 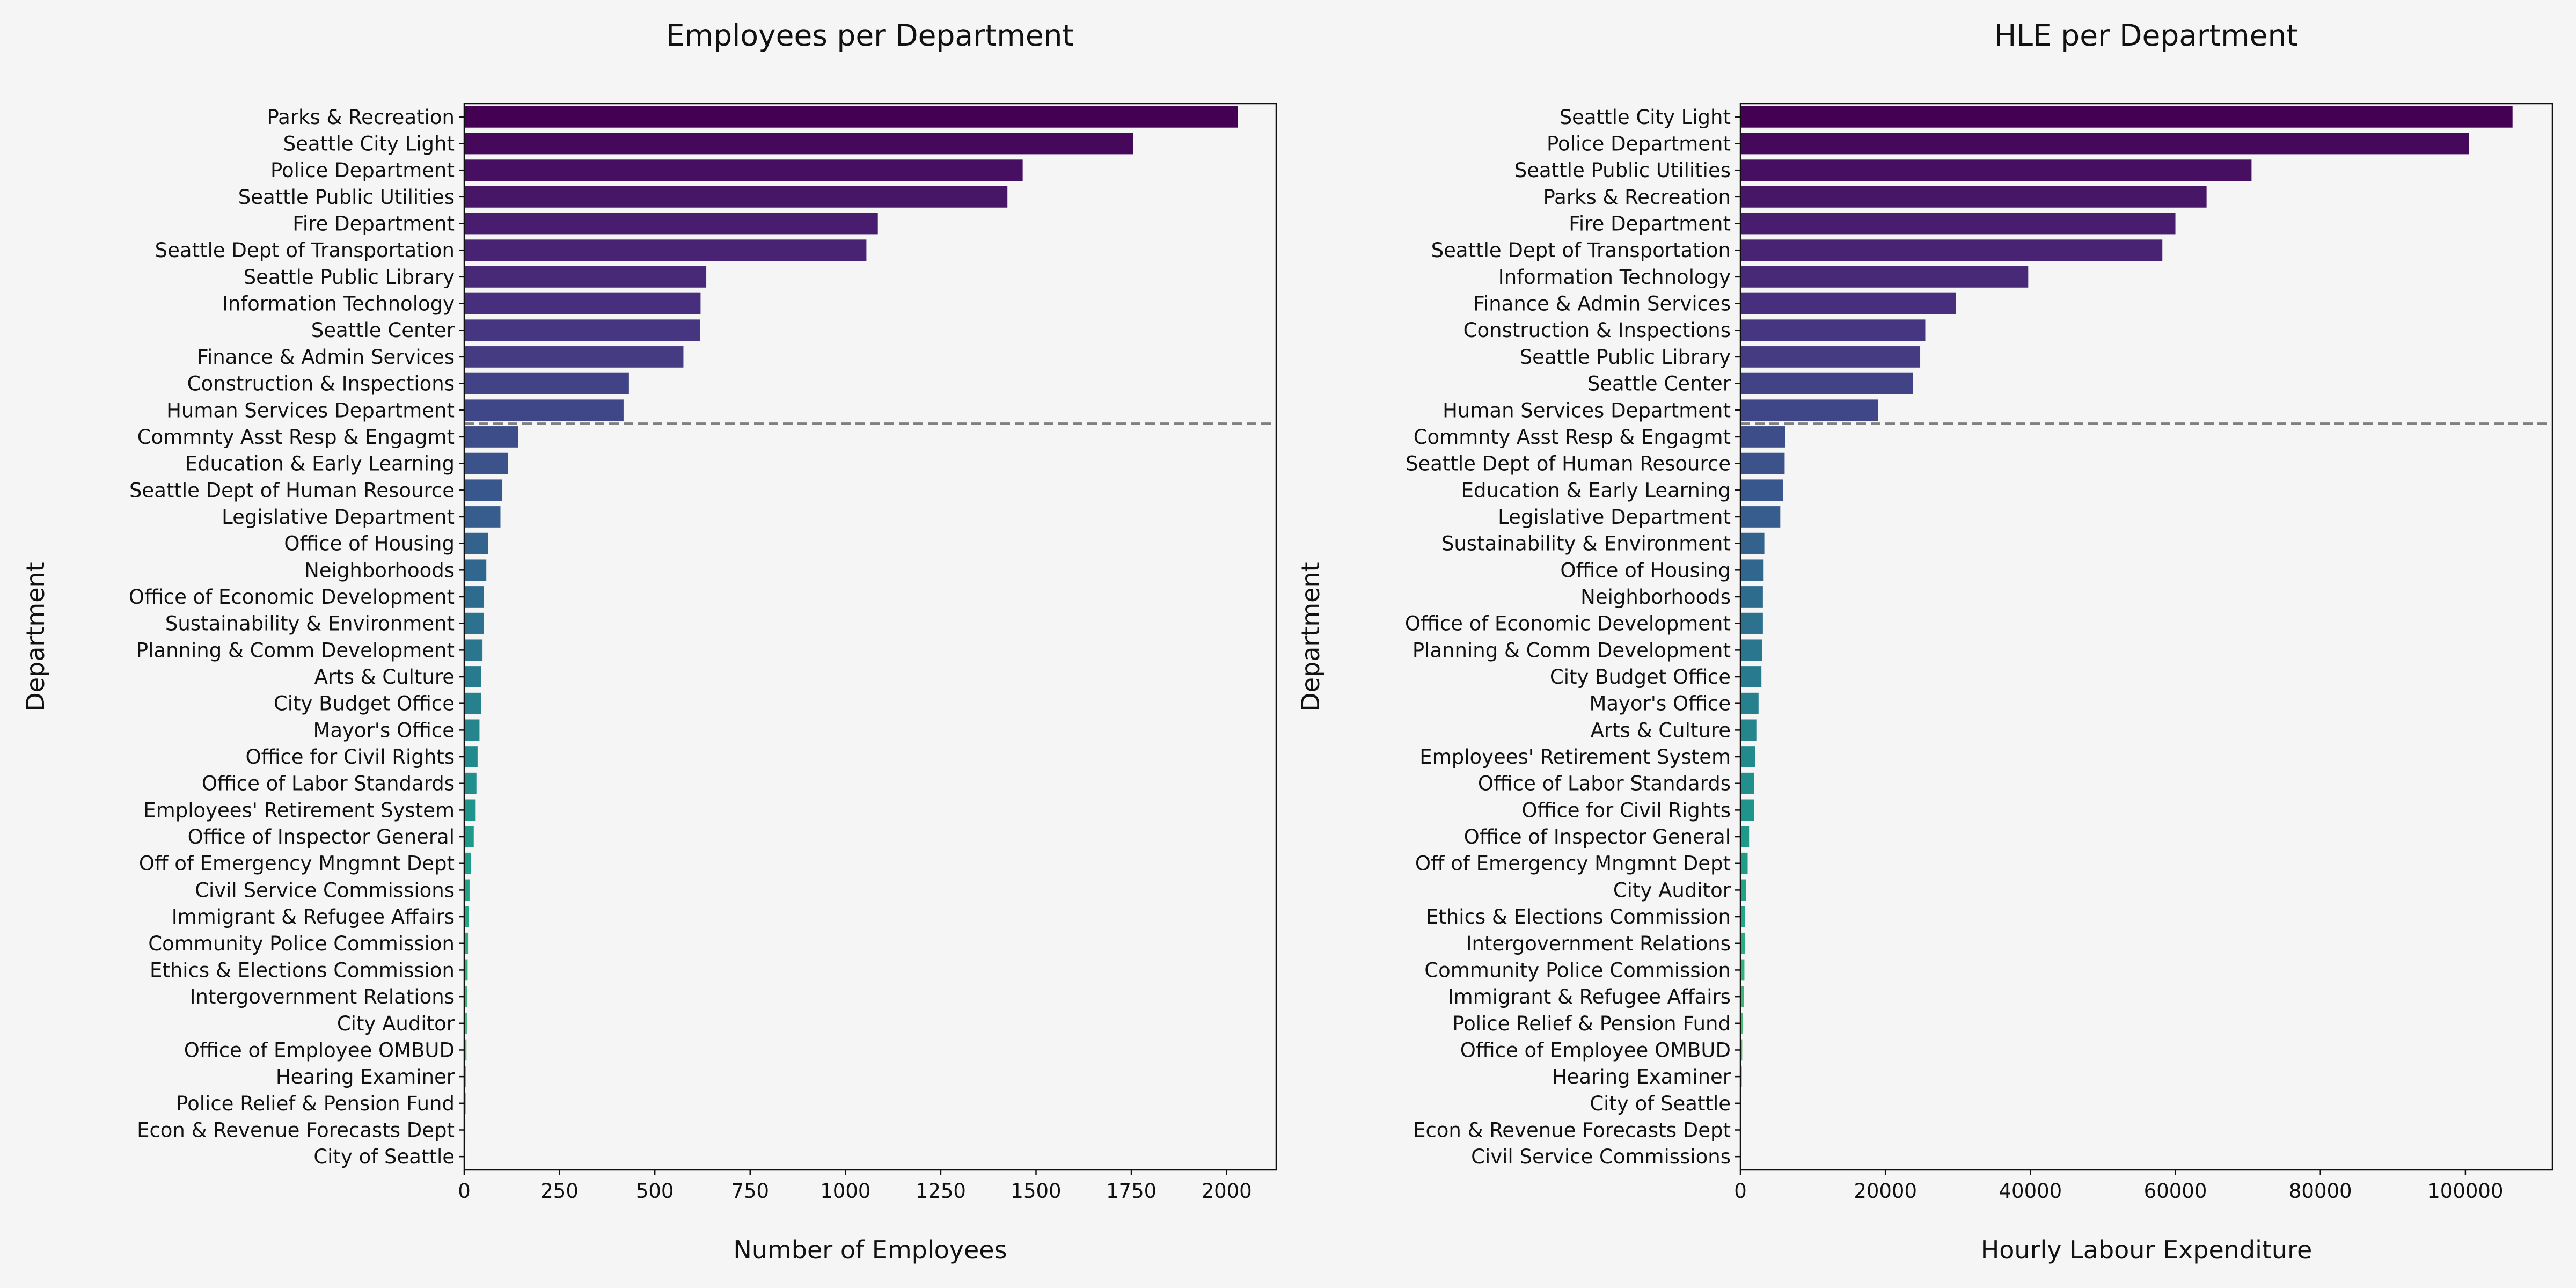 I want to click on y-tick-label: Hearing Examiner, so click(x=365, y=1076).